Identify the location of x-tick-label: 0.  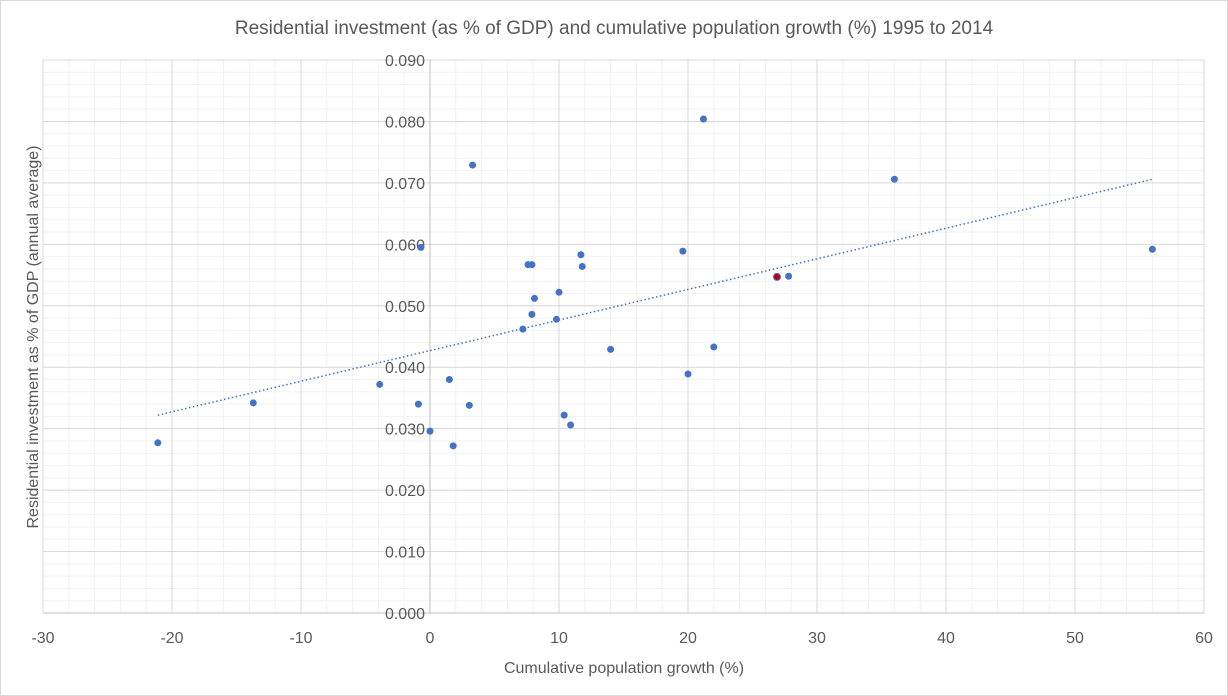
(430, 638).